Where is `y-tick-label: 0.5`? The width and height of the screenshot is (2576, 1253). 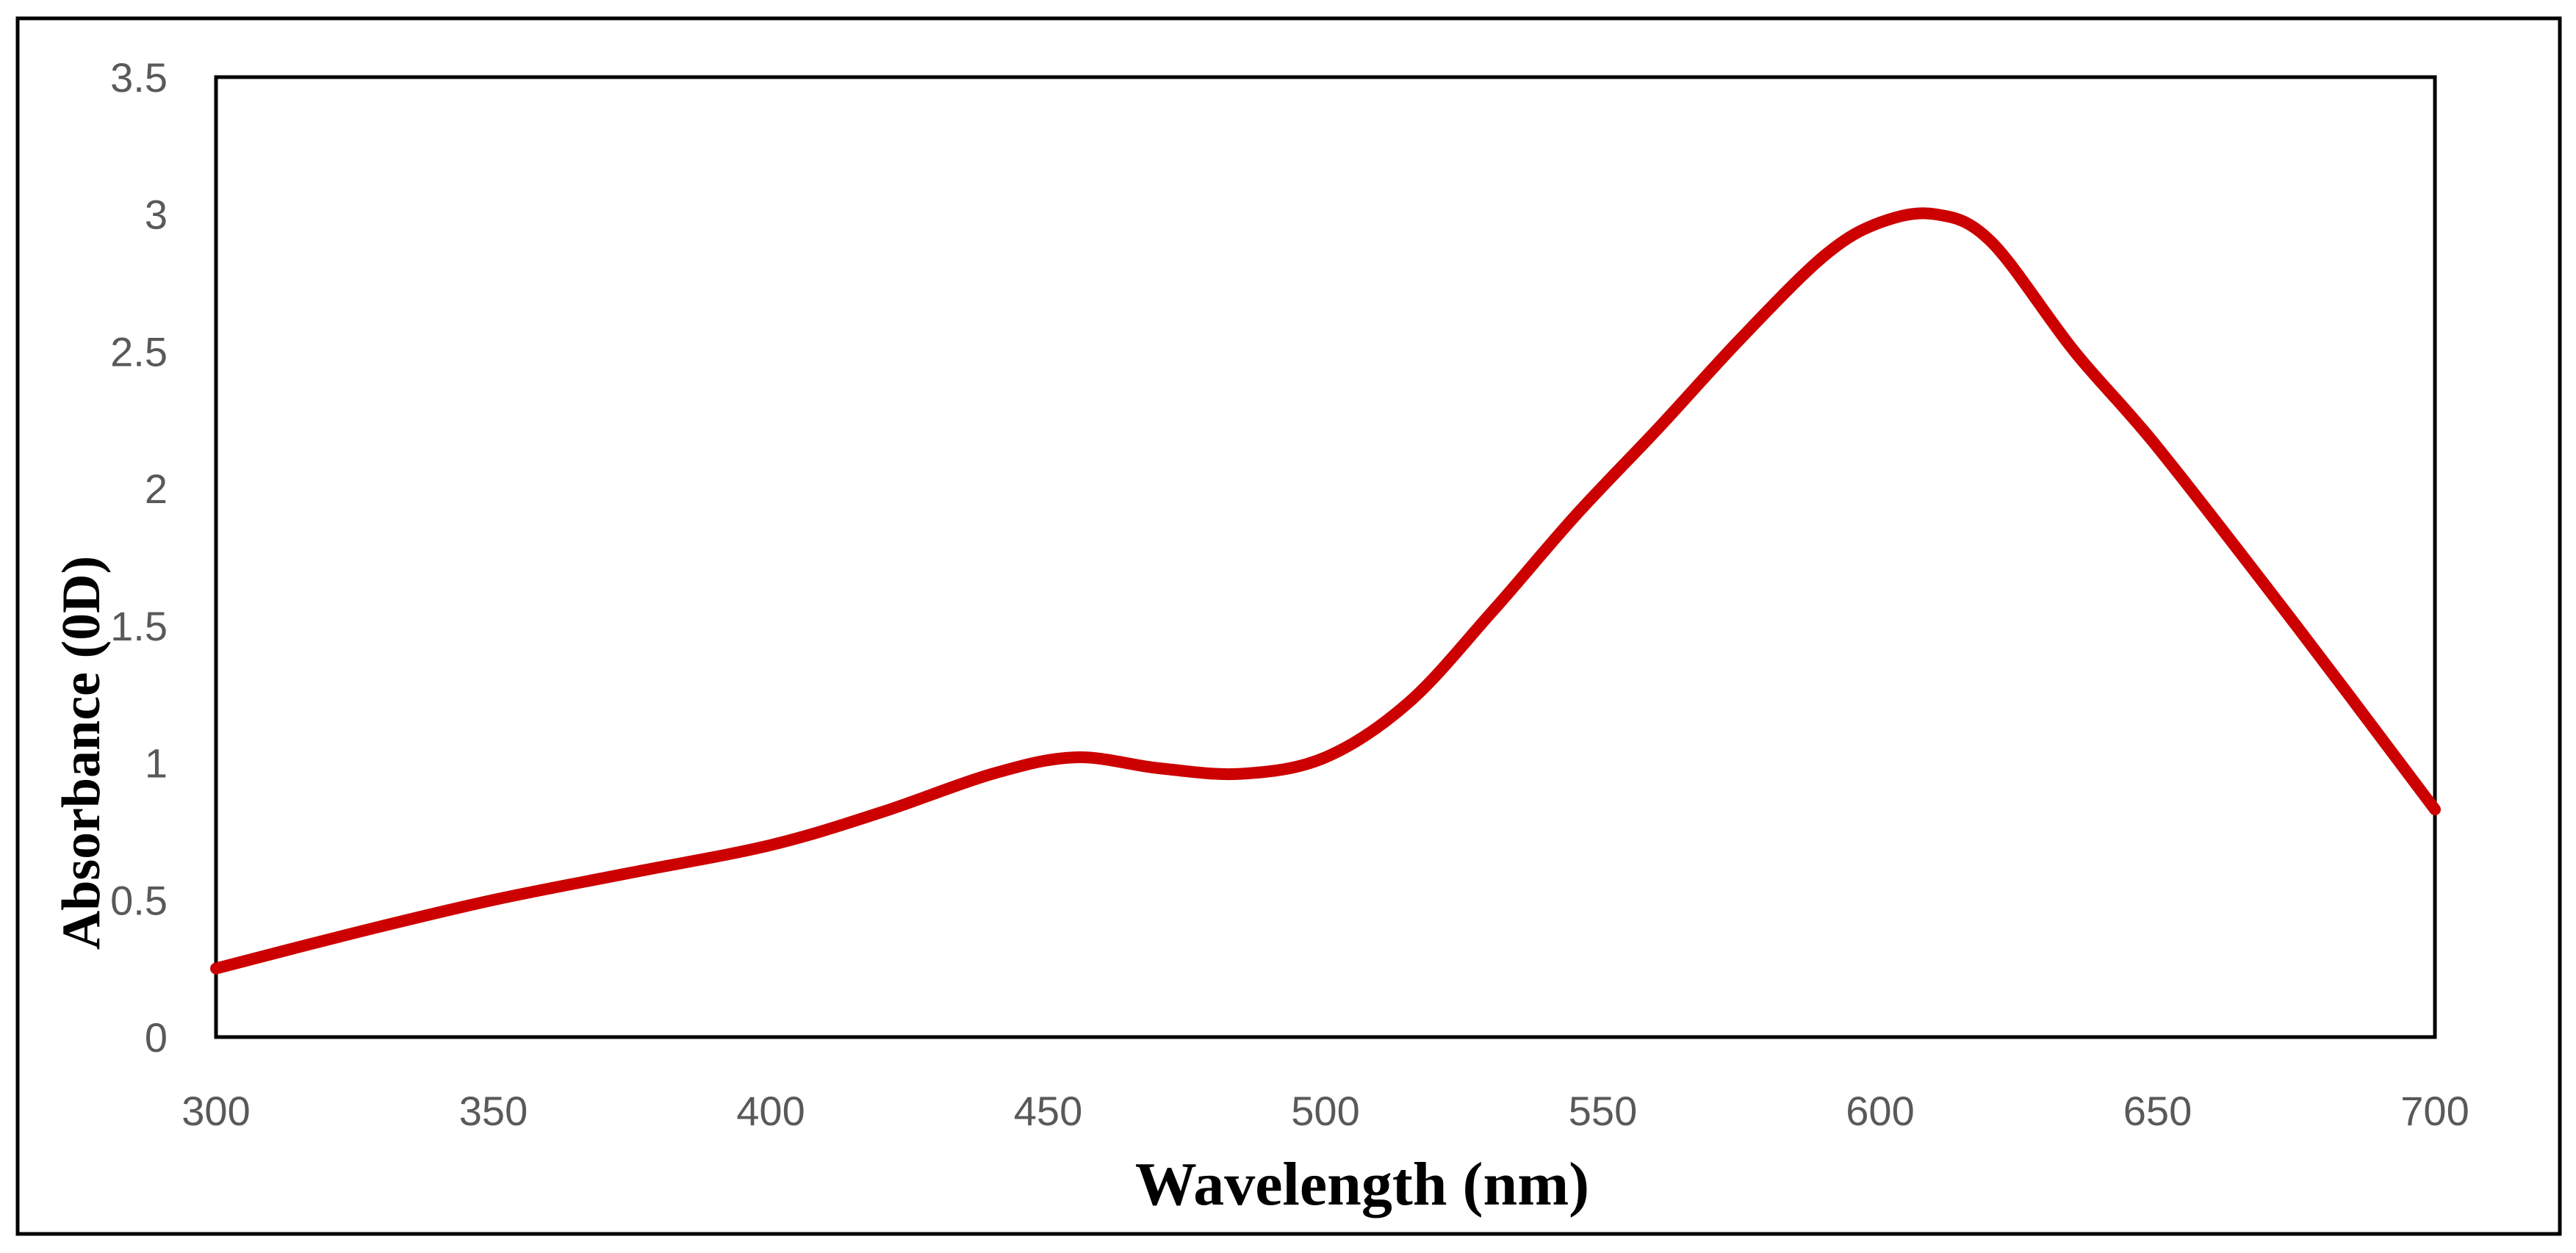 y-tick-label: 0.5 is located at coordinates (139, 900).